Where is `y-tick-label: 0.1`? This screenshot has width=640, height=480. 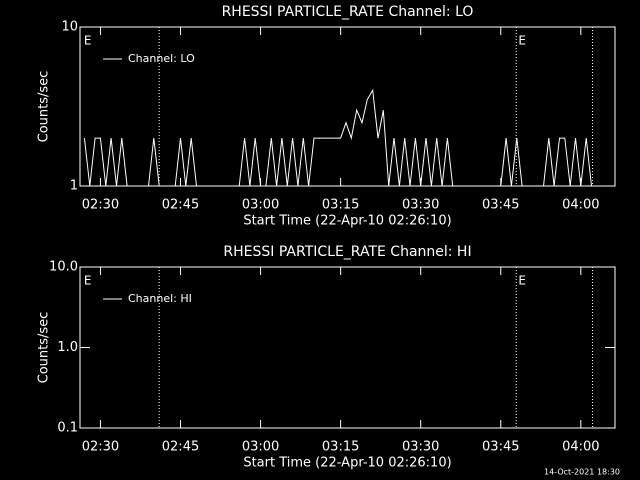
y-tick-label: 0.1 is located at coordinates (67, 428).